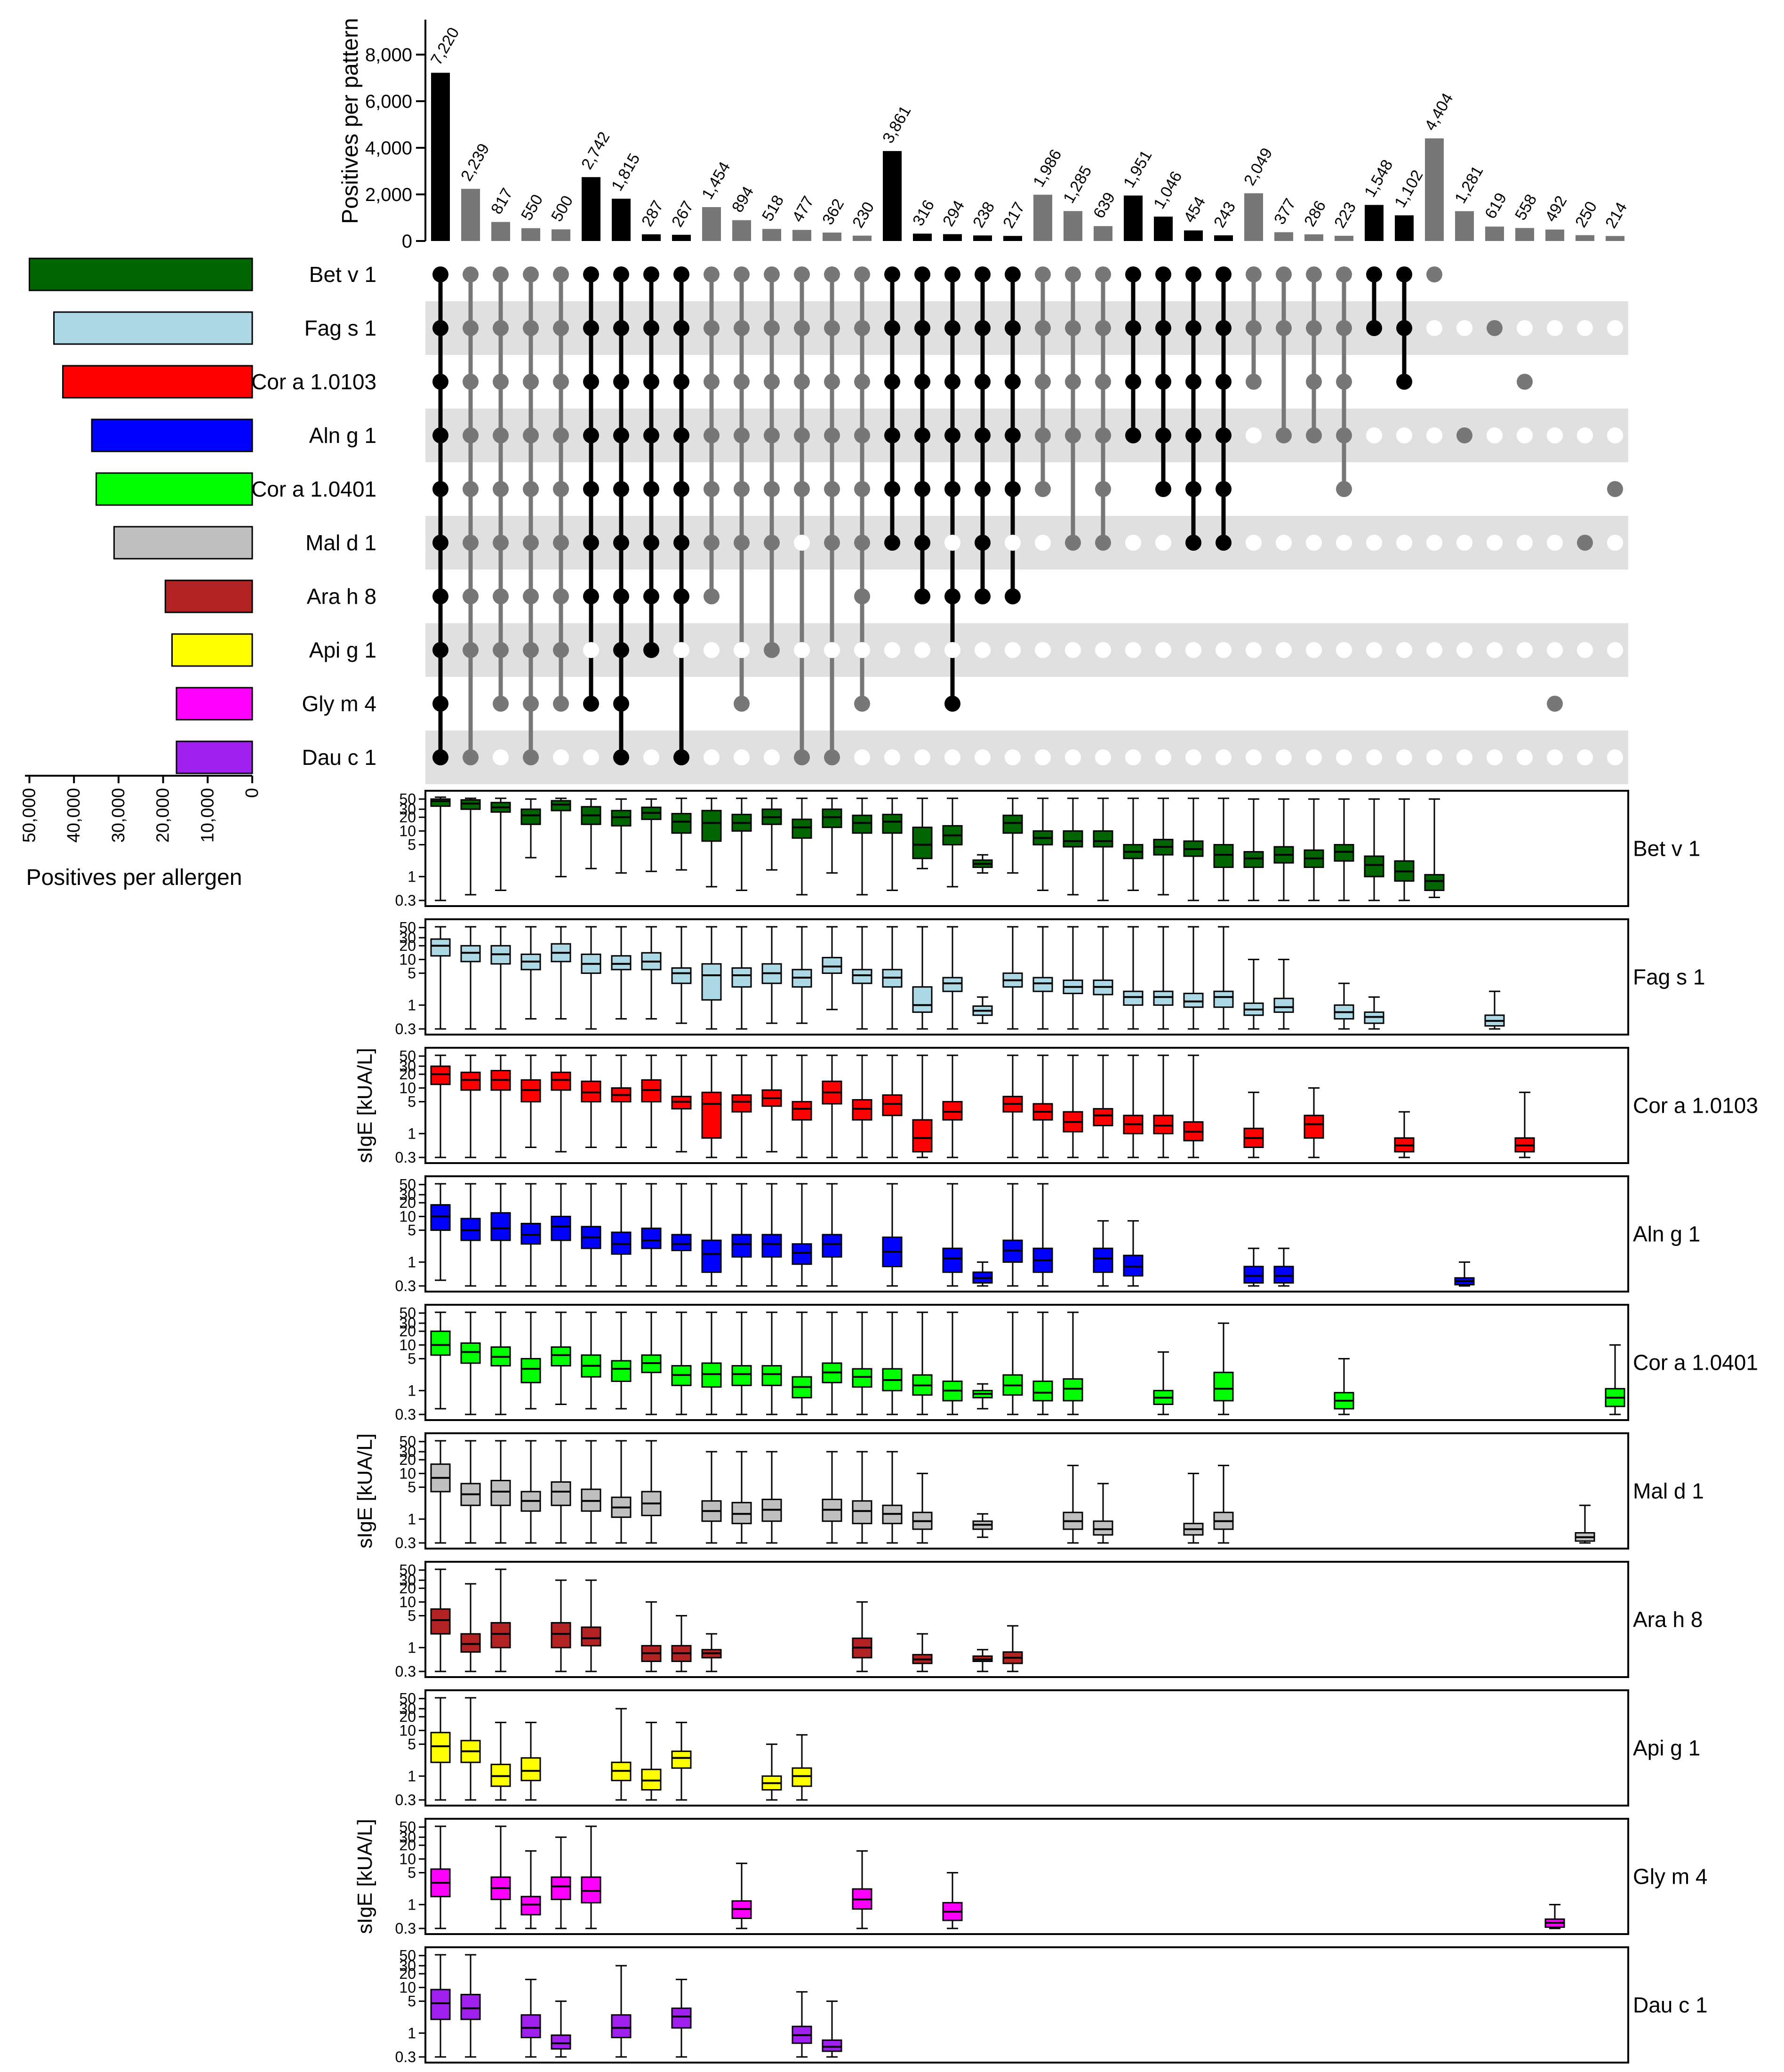 Image resolution: width=1784 pixels, height=2072 pixels. I want to click on matrix-row-band, so click(1026, 435).